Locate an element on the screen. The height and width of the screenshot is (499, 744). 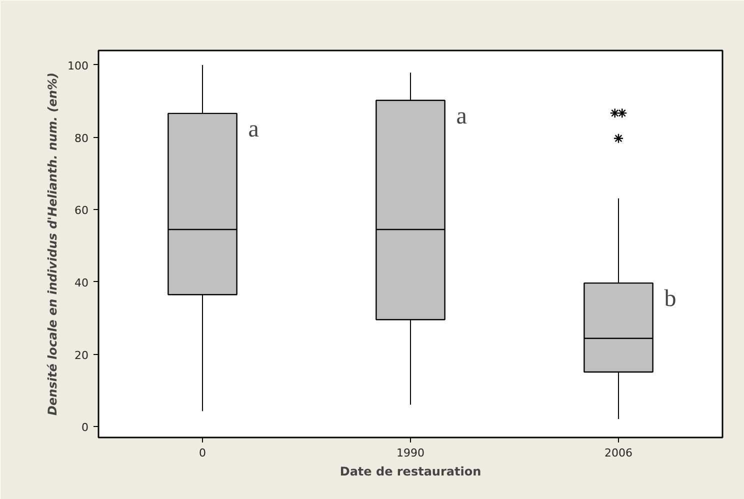
y-tick-label: 20 is located at coordinates (81, 355).